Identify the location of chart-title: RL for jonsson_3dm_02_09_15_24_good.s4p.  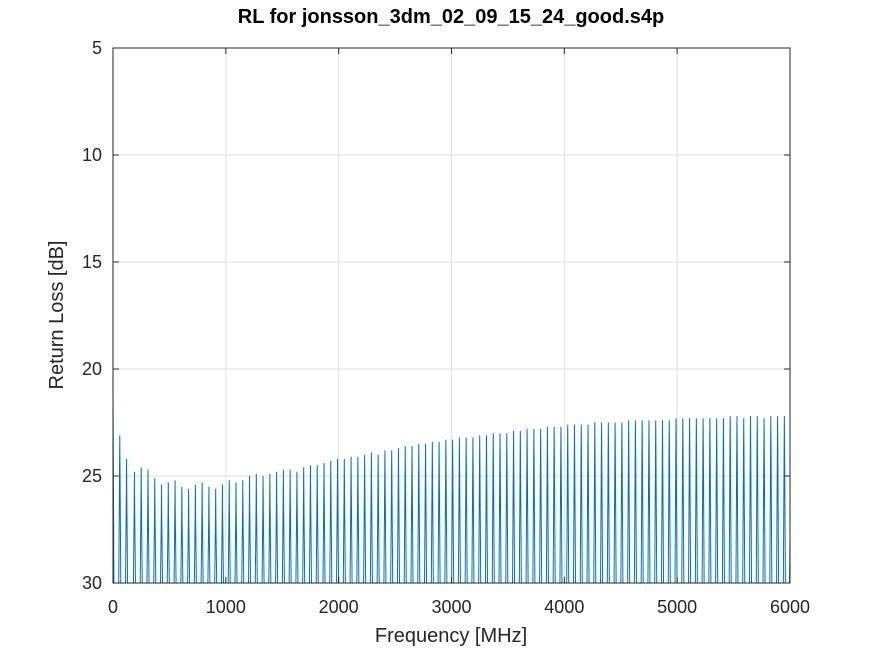
(451, 17).